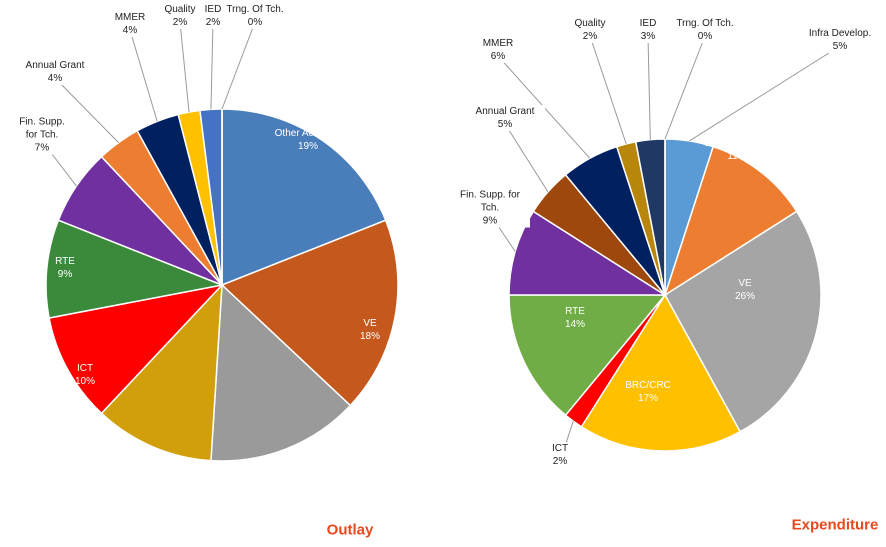 The width and height of the screenshot is (886, 547). What do you see at coordinates (505, 118) in the screenshot?
I see `slice-label: Annual Grant 5%` at bounding box center [505, 118].